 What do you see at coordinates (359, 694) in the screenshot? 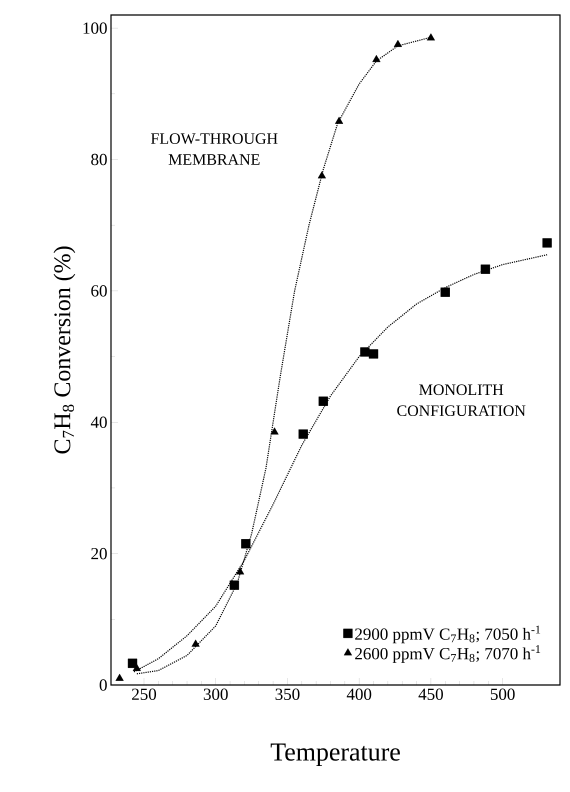
I see `x-tick-label: 400` at bounding box center [359, 694].